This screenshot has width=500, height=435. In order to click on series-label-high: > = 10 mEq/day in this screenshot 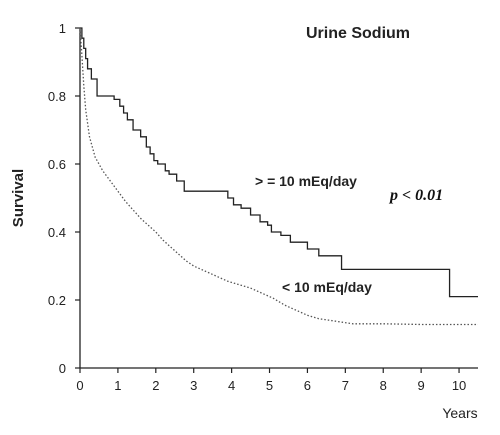, I will do `click(306, 181)`.